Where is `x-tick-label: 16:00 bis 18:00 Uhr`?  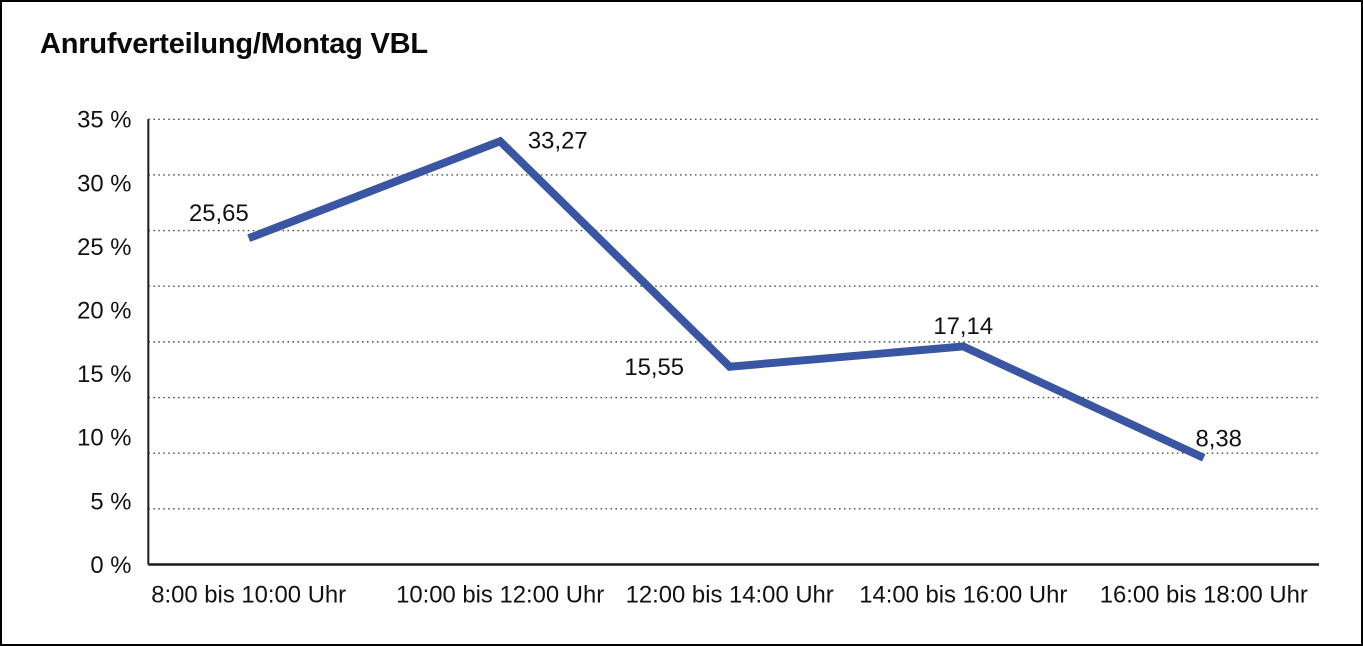
x-tick-label: 16:00 bis 18:00 Uhr is located at coordinates (1204, 594).